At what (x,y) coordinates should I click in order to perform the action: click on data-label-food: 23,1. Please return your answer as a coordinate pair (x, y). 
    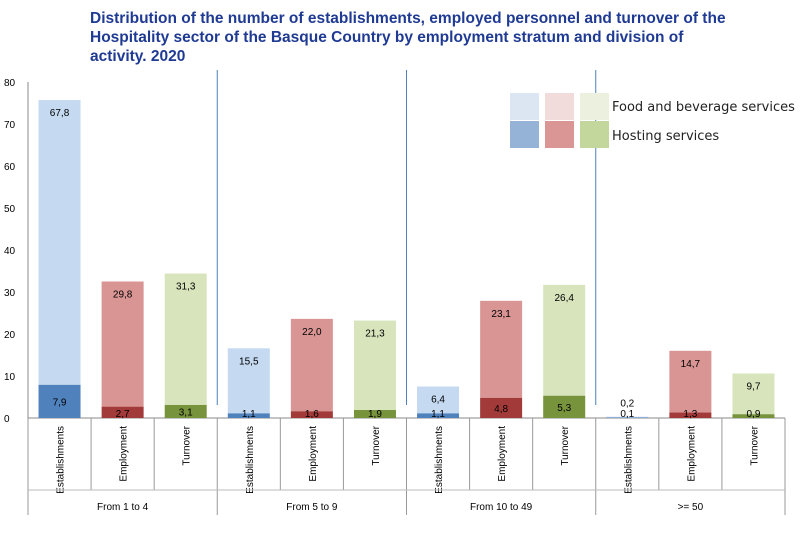
    Looking at the image, I should click on (501, 314).